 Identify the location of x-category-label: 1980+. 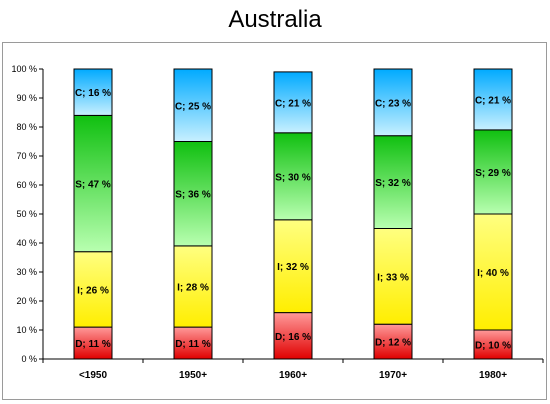
(493, 375).